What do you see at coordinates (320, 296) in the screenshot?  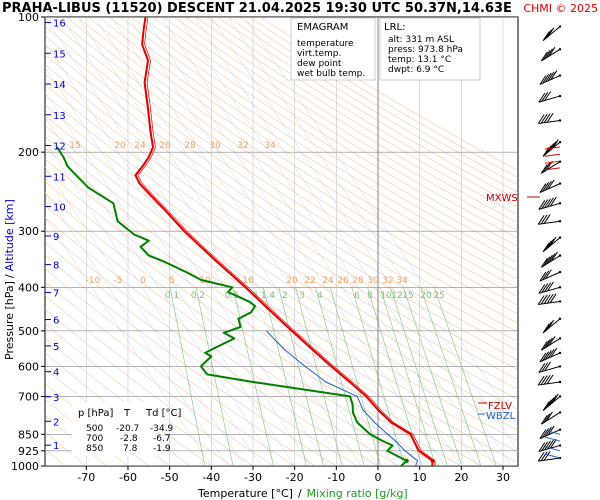 I see `mixing-ratio-tick-label: 4` at bounding box center [320, 296].